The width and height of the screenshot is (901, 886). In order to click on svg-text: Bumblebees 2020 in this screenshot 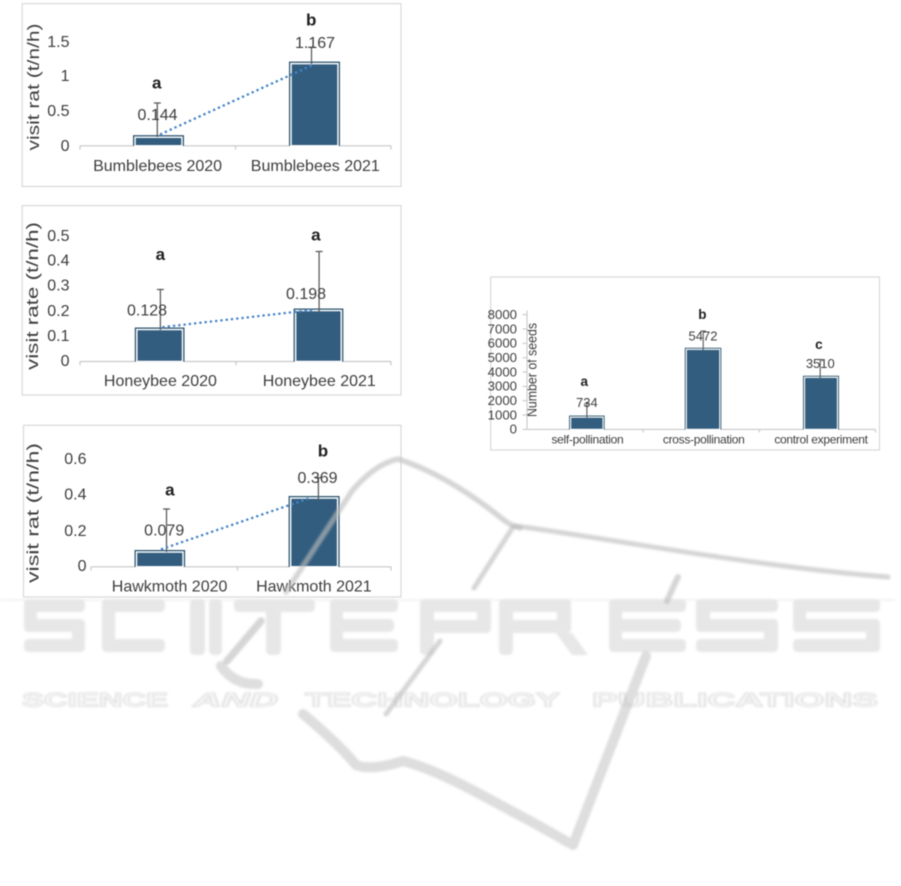, I will do `click(157, 166)`.